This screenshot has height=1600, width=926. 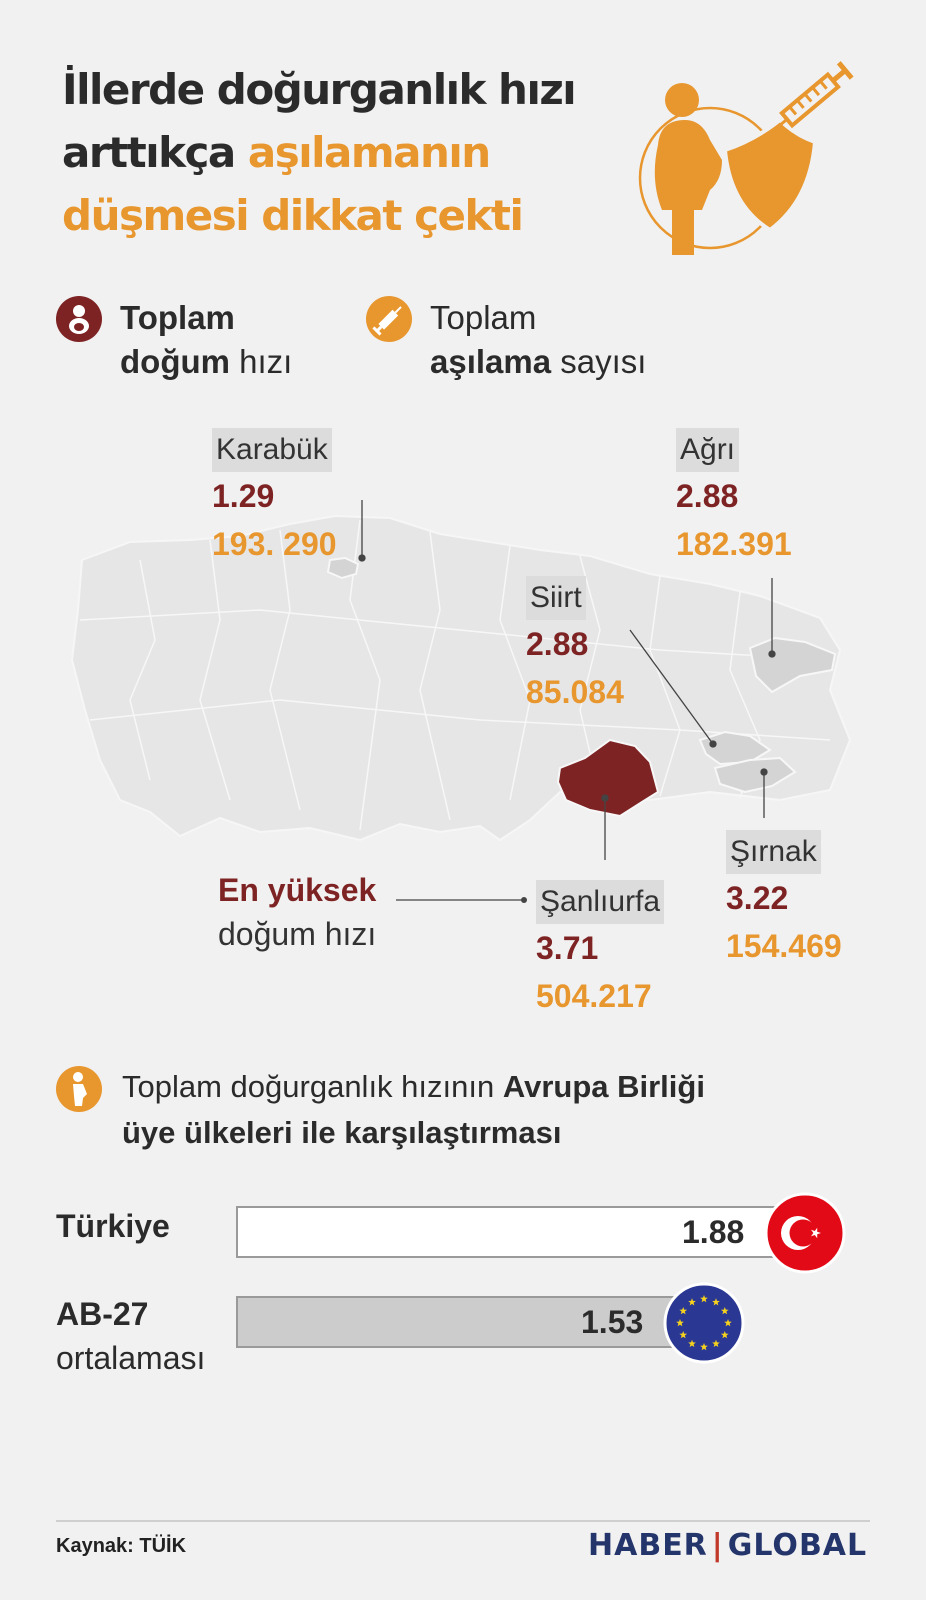 I want to click on legend-vaccine-line2-rest: sayısı, so click(x=599, y=361).